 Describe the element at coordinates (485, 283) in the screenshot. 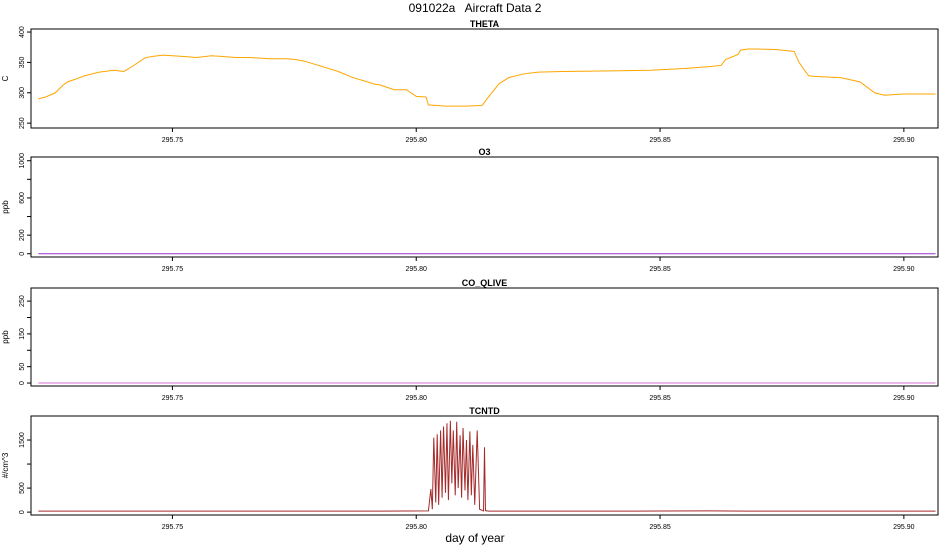

I see `panel-title: CO_QLIVE` at that location.